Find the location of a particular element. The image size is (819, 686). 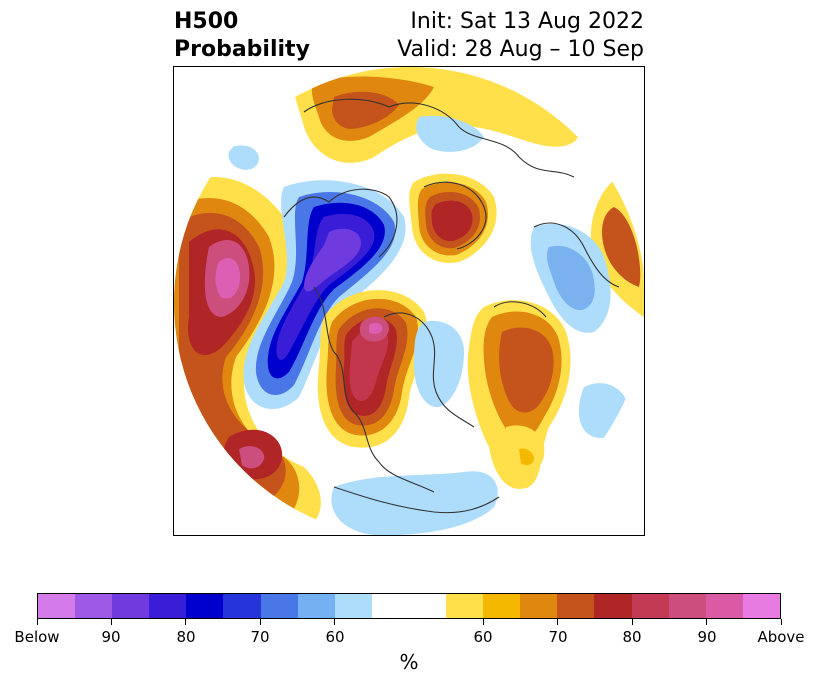

title-variable: H500 is located at coordinates (206, 21).